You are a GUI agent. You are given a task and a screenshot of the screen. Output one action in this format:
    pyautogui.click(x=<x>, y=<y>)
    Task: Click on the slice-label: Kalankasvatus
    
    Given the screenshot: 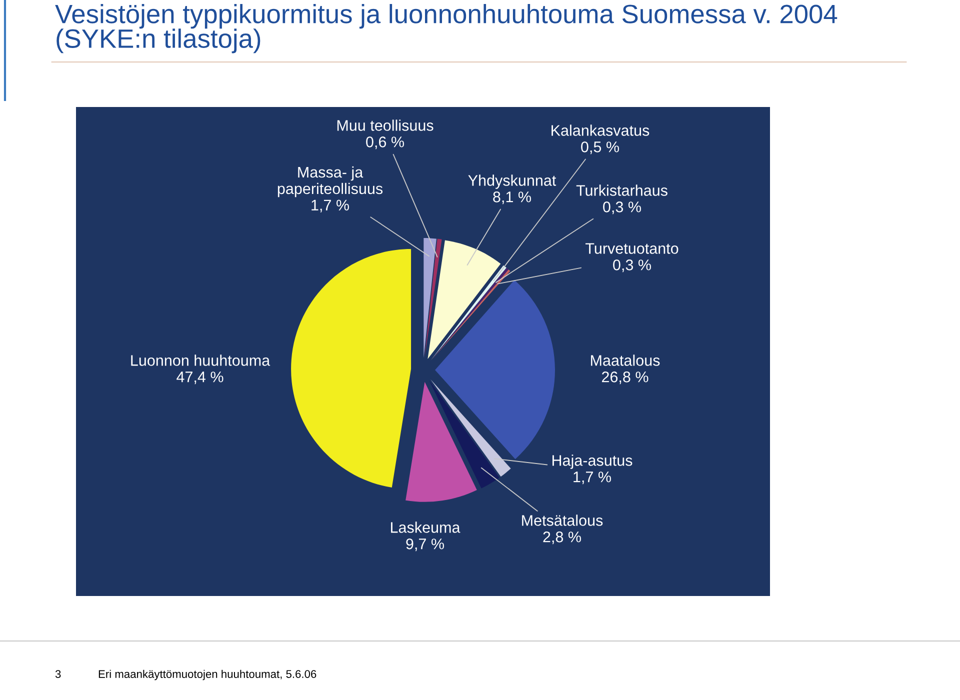 What is the action you would take?
    pyautogui.click(x=601, y=130)
    